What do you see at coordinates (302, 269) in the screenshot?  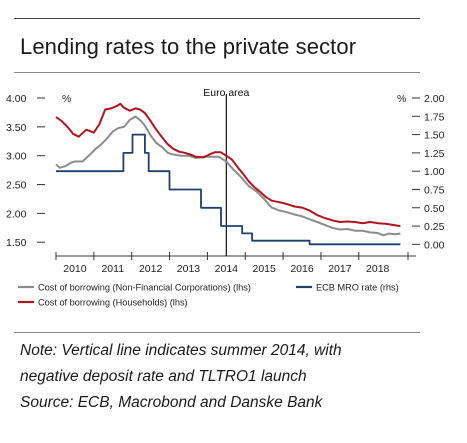 I see `x-axis-tick-label: 2016` at bounding box center [302, 269].